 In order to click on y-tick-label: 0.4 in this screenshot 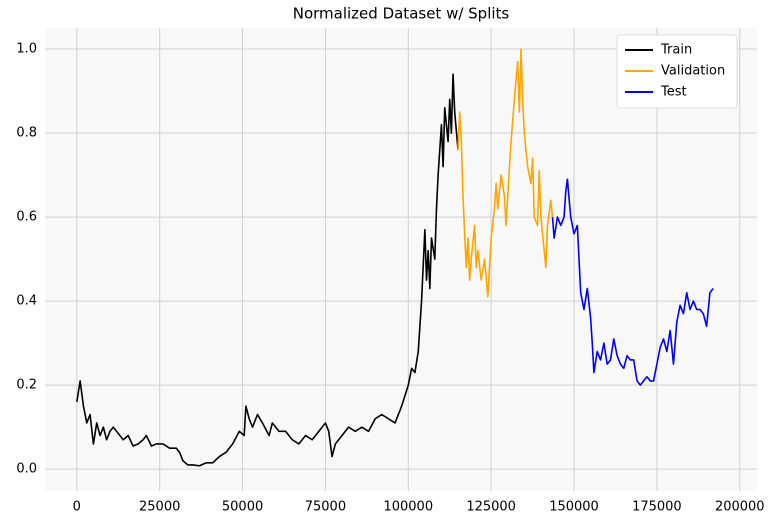, I will do `click(26, 301)`.